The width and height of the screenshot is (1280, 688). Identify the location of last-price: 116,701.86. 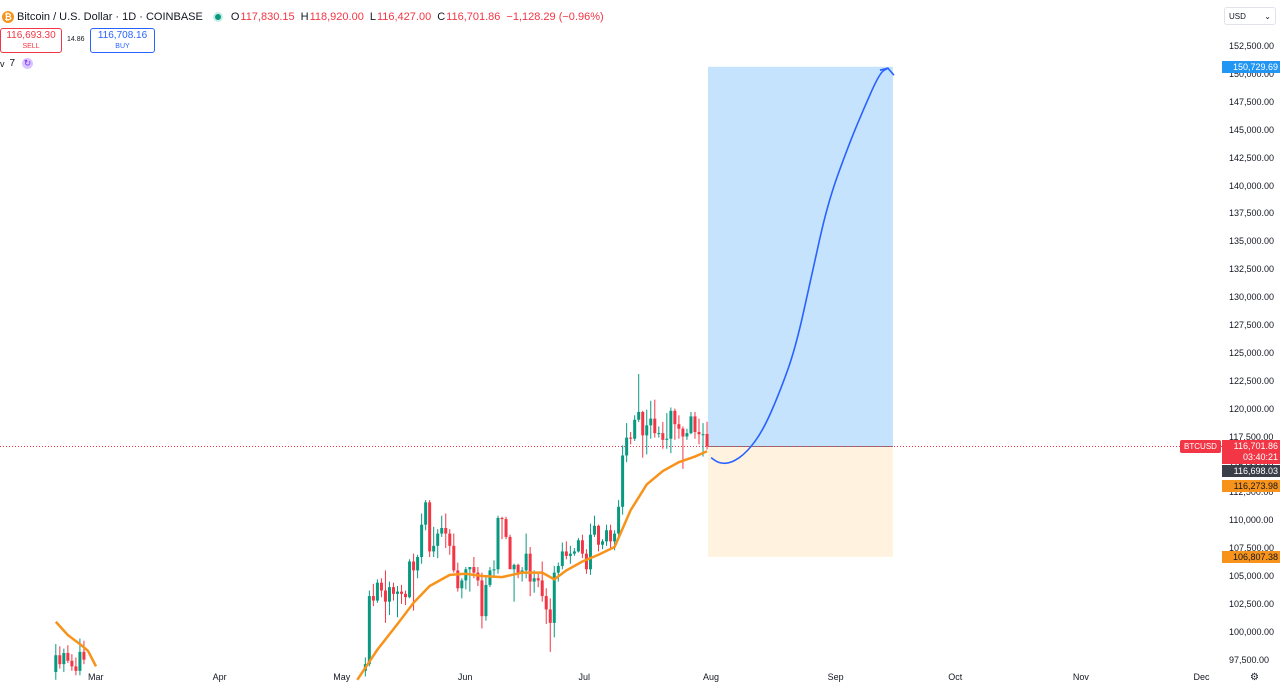
(1255, 446).